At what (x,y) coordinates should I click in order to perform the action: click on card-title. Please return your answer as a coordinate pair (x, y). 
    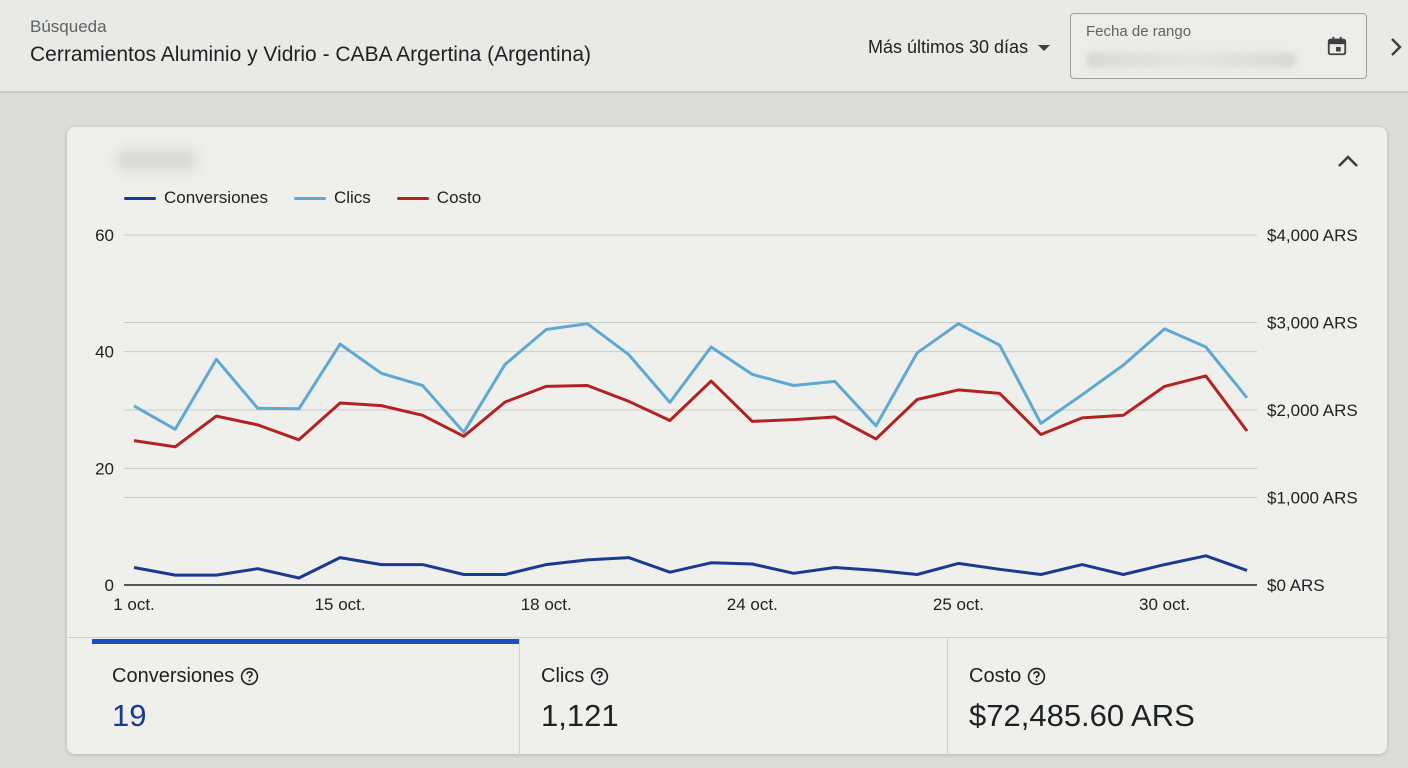
    Looking at the image, I should click on (157, 160).